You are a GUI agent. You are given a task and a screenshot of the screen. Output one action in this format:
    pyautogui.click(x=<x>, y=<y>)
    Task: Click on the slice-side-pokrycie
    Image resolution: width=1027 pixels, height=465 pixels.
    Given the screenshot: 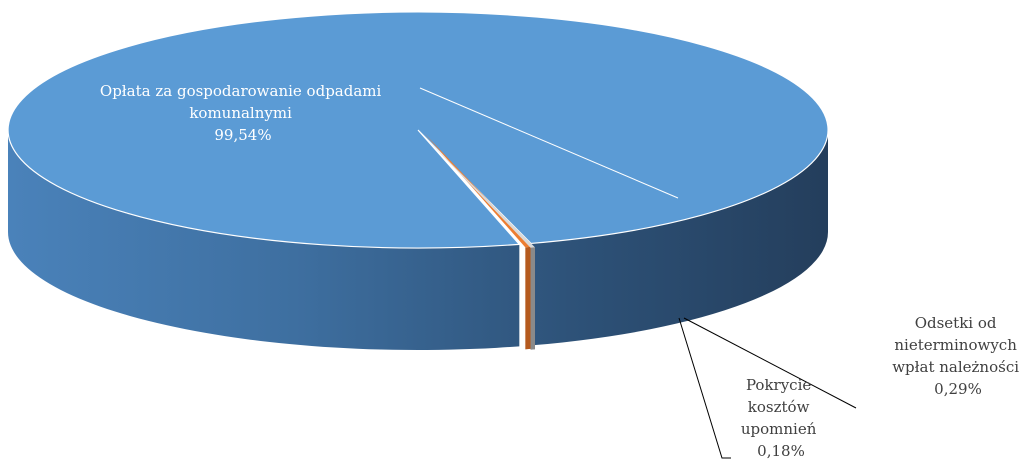 What is the action you would take?
    pyautogui.click(x=533, y=298)
    